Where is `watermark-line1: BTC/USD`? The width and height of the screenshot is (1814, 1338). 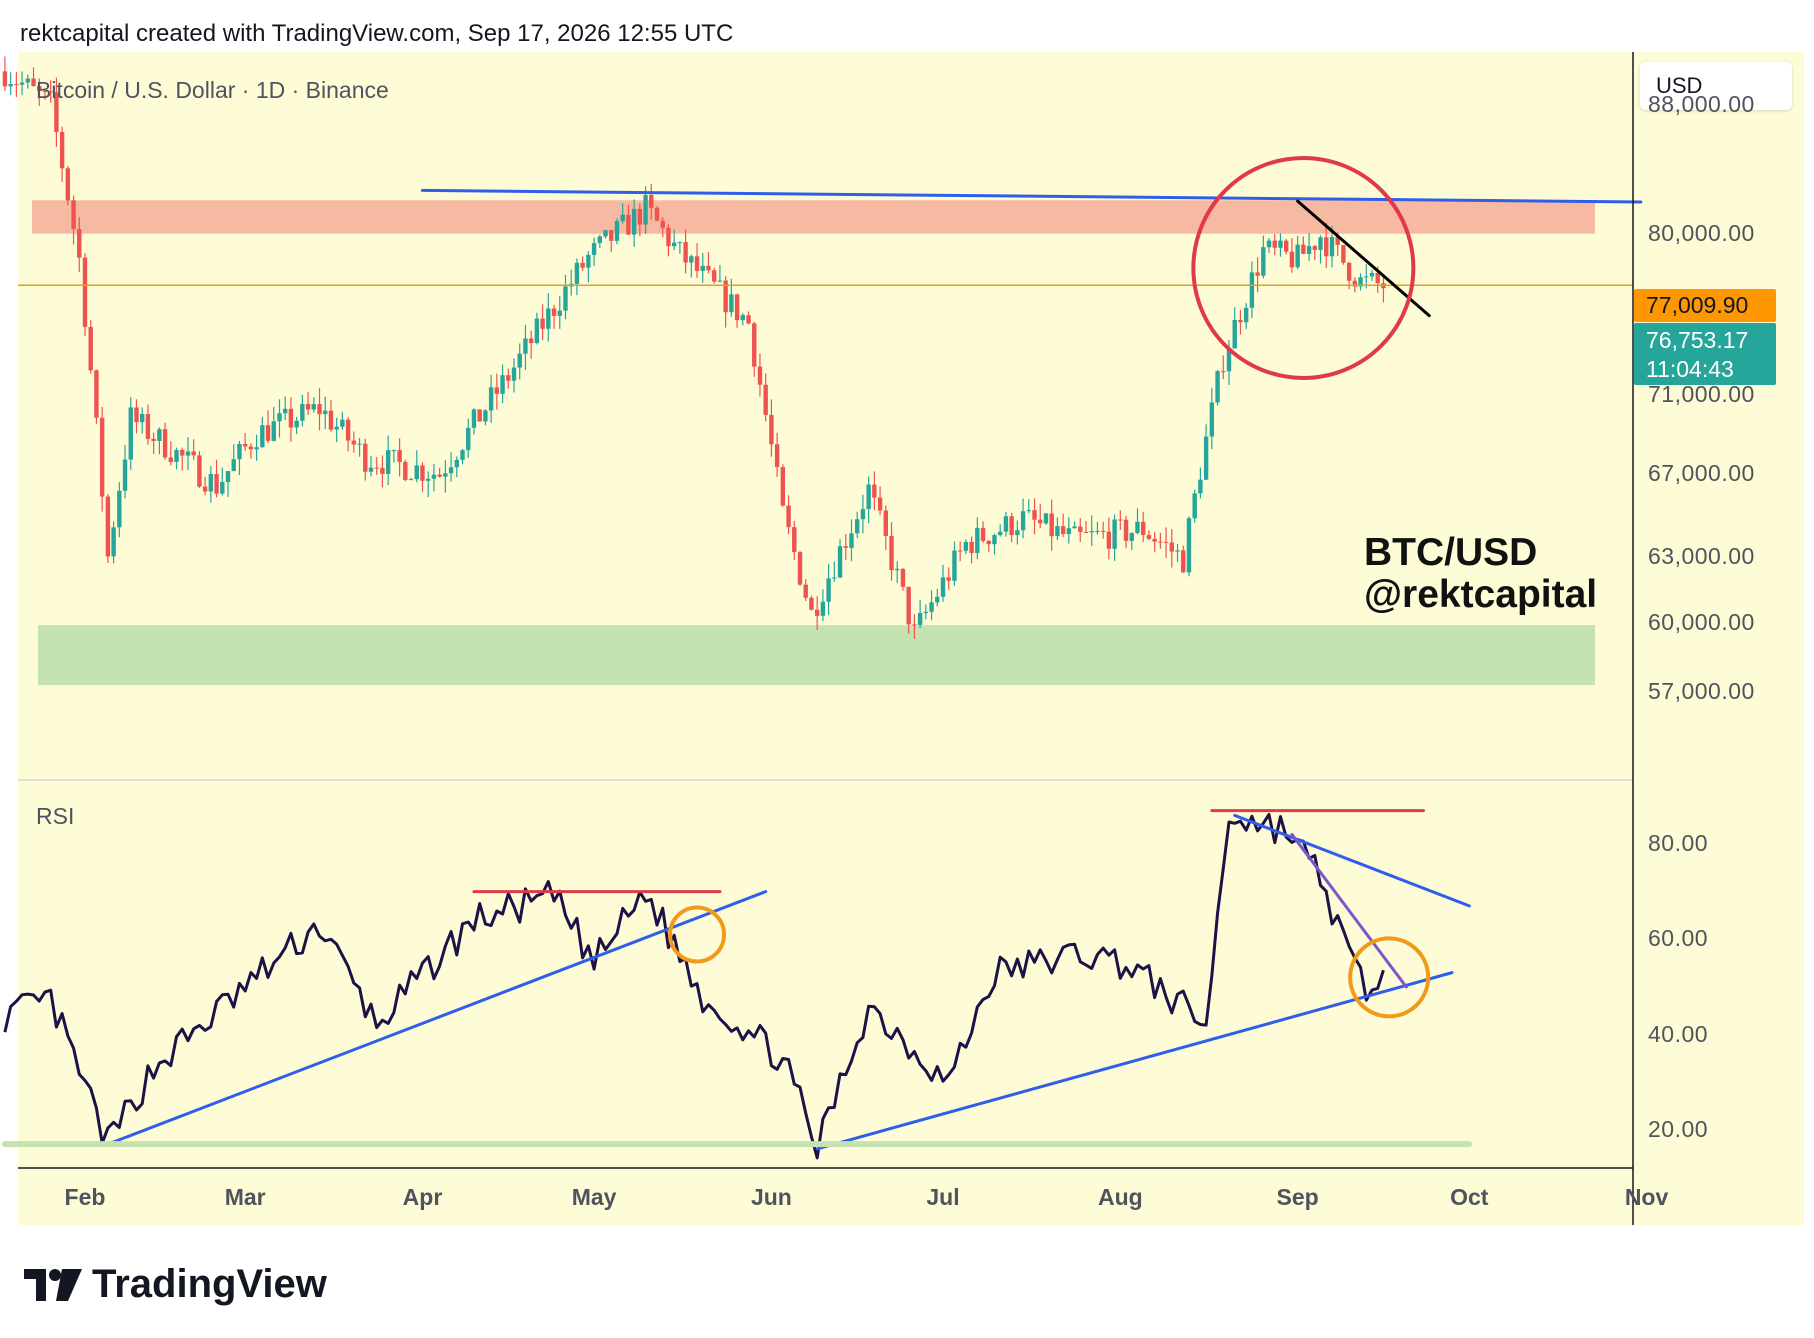 watermark-line1: BTC/USD is located at coordinates (1451, 552).